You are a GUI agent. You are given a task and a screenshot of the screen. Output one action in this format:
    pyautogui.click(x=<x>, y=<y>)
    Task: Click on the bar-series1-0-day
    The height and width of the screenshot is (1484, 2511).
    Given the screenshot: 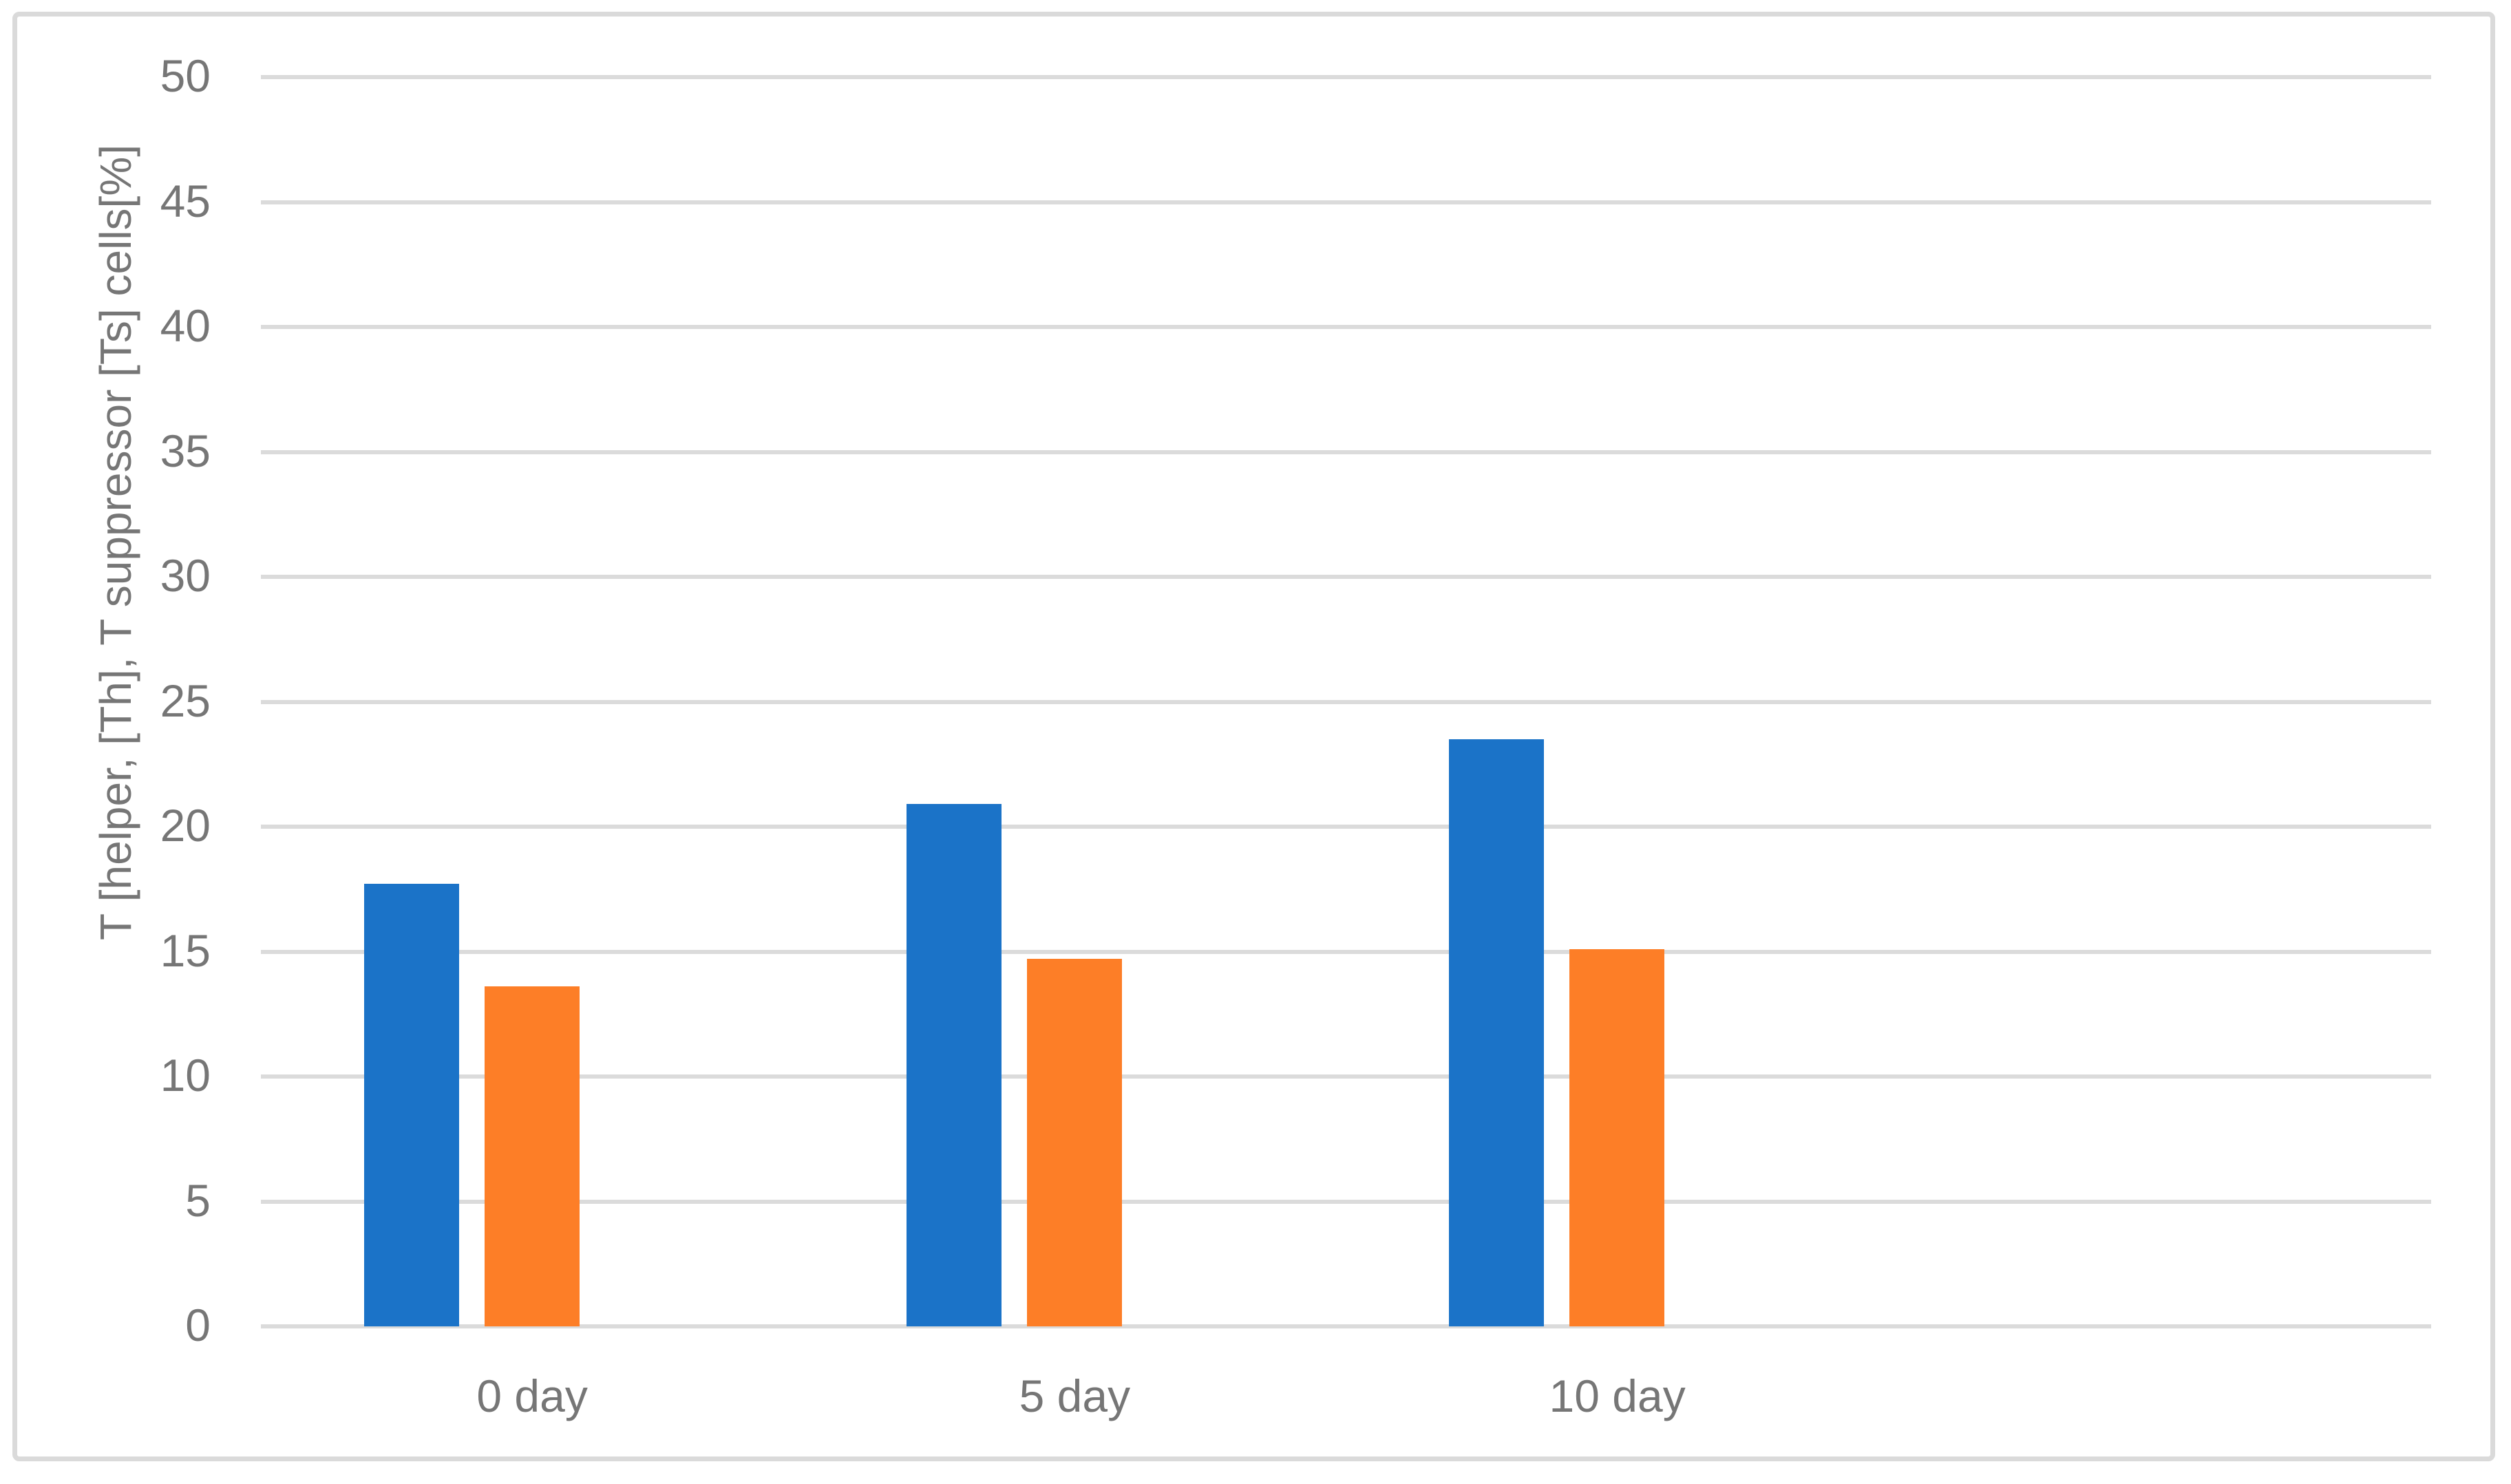 What is the action you would take?
    pyautogui.click(x=411, y=1105)
    